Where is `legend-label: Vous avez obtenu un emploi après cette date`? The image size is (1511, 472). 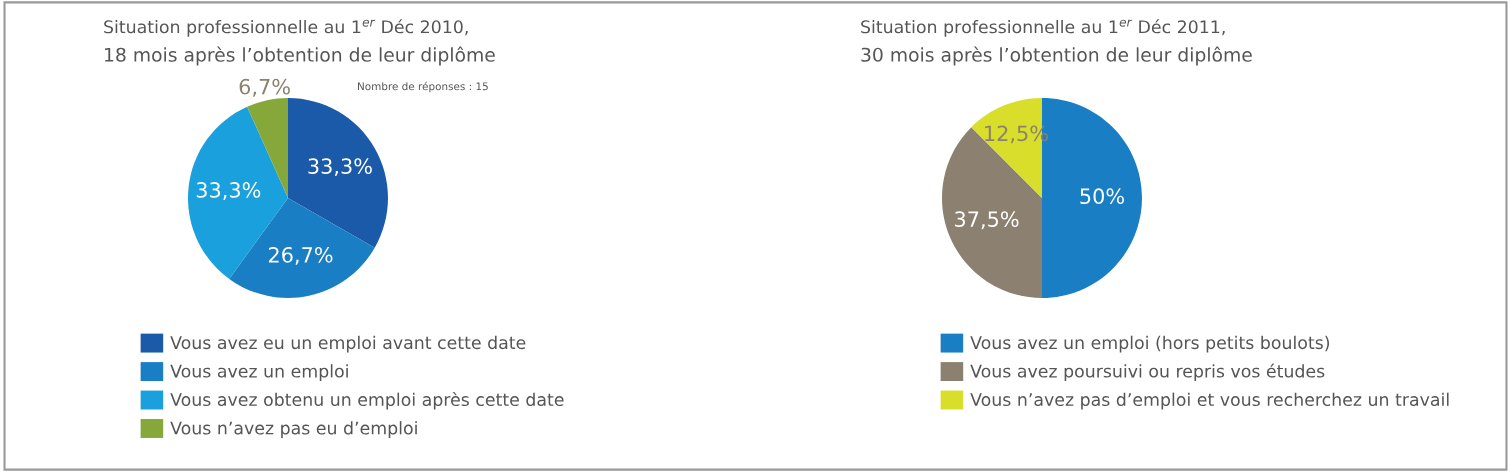
legend-label: Vous avez obtenu un emploi après cette date is located at coordinates (367, 400).